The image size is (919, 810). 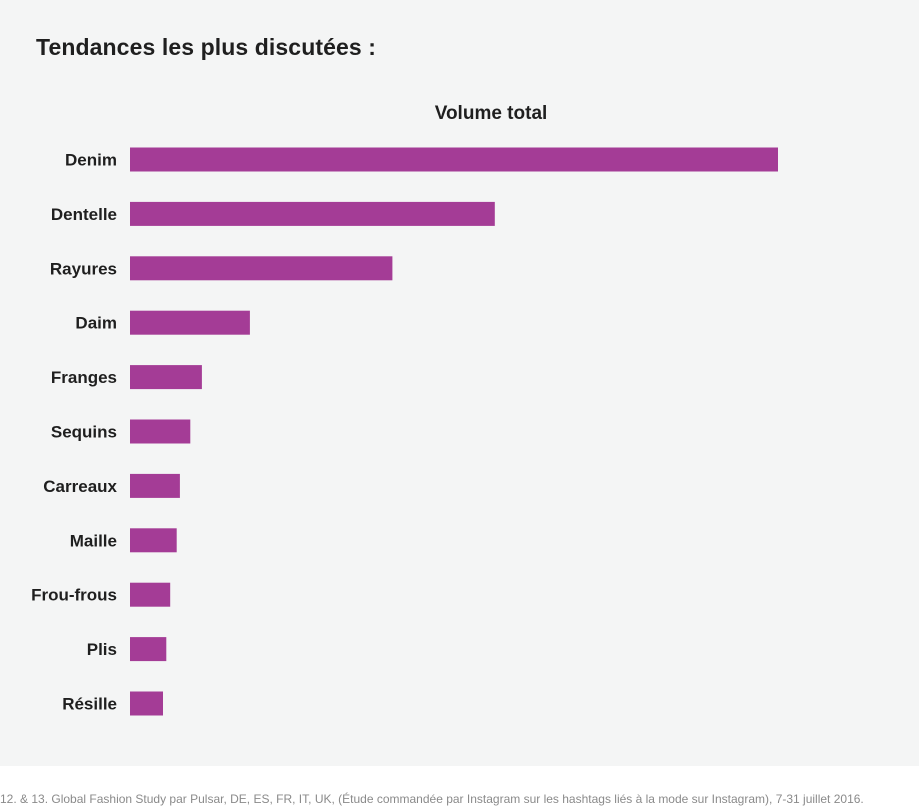 I want to click on category-label: Sequins, so click(x=84, y=432).